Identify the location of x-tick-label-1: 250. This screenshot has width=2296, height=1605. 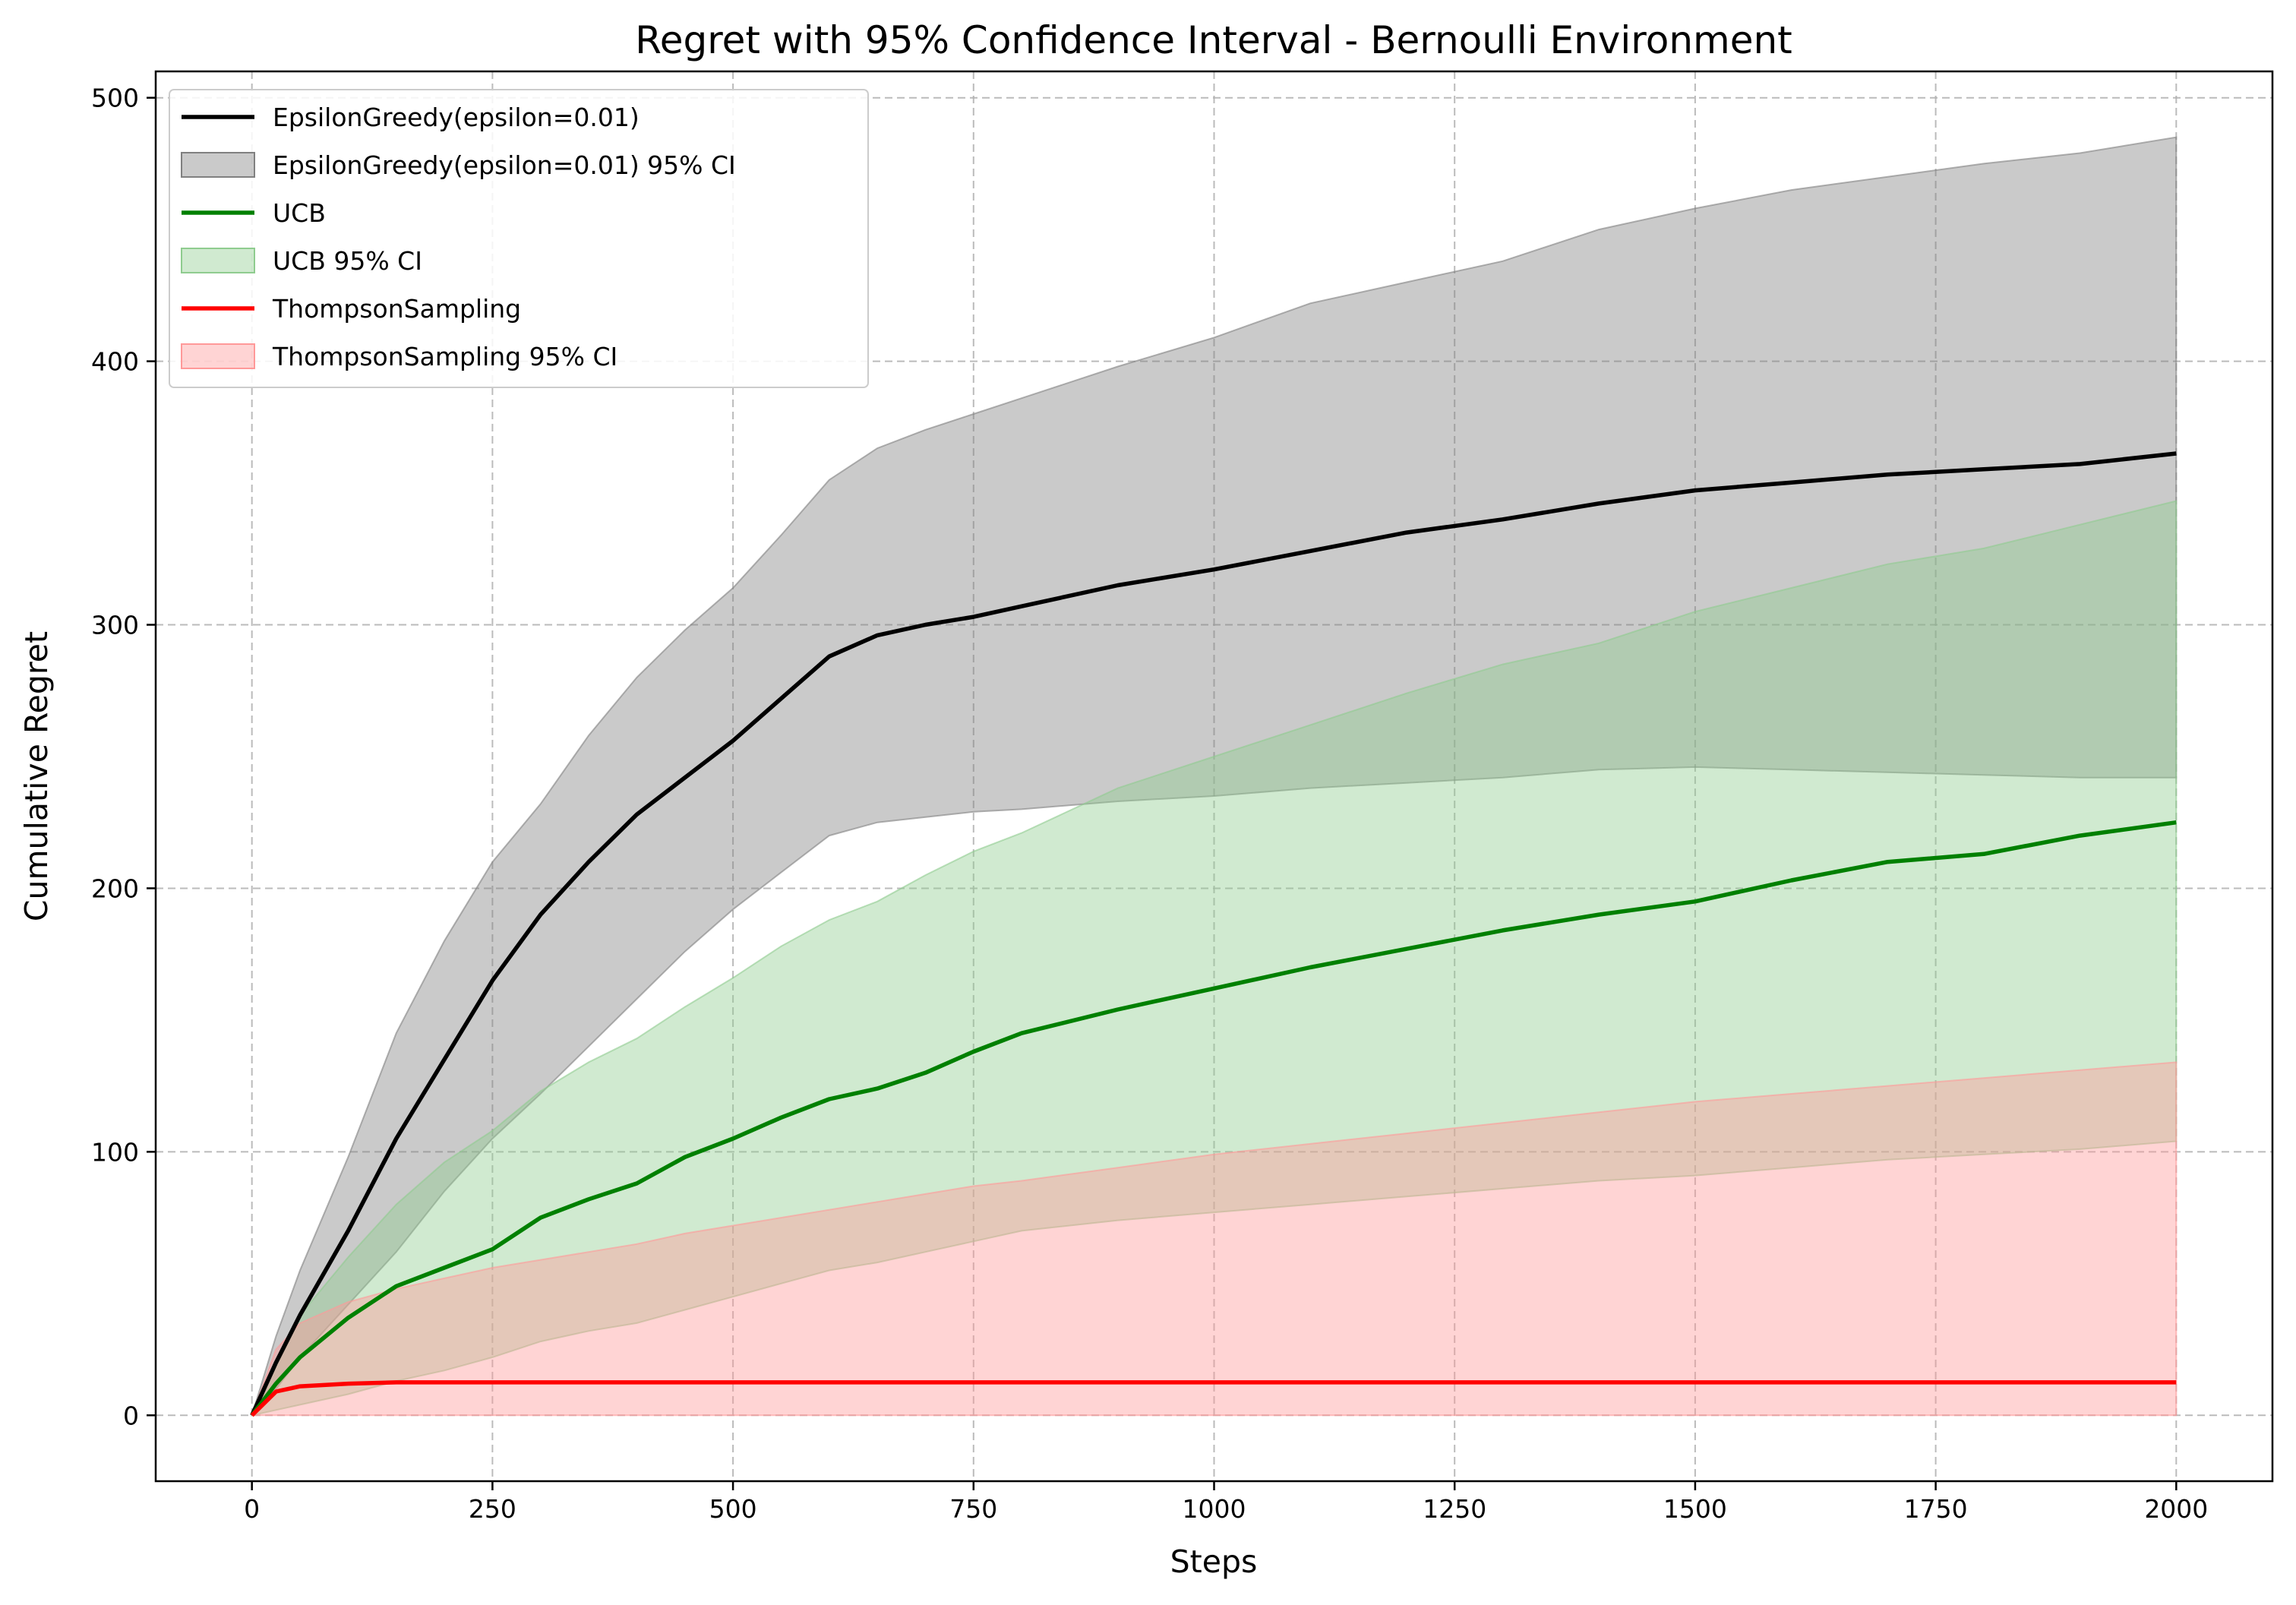
(492, 1509).